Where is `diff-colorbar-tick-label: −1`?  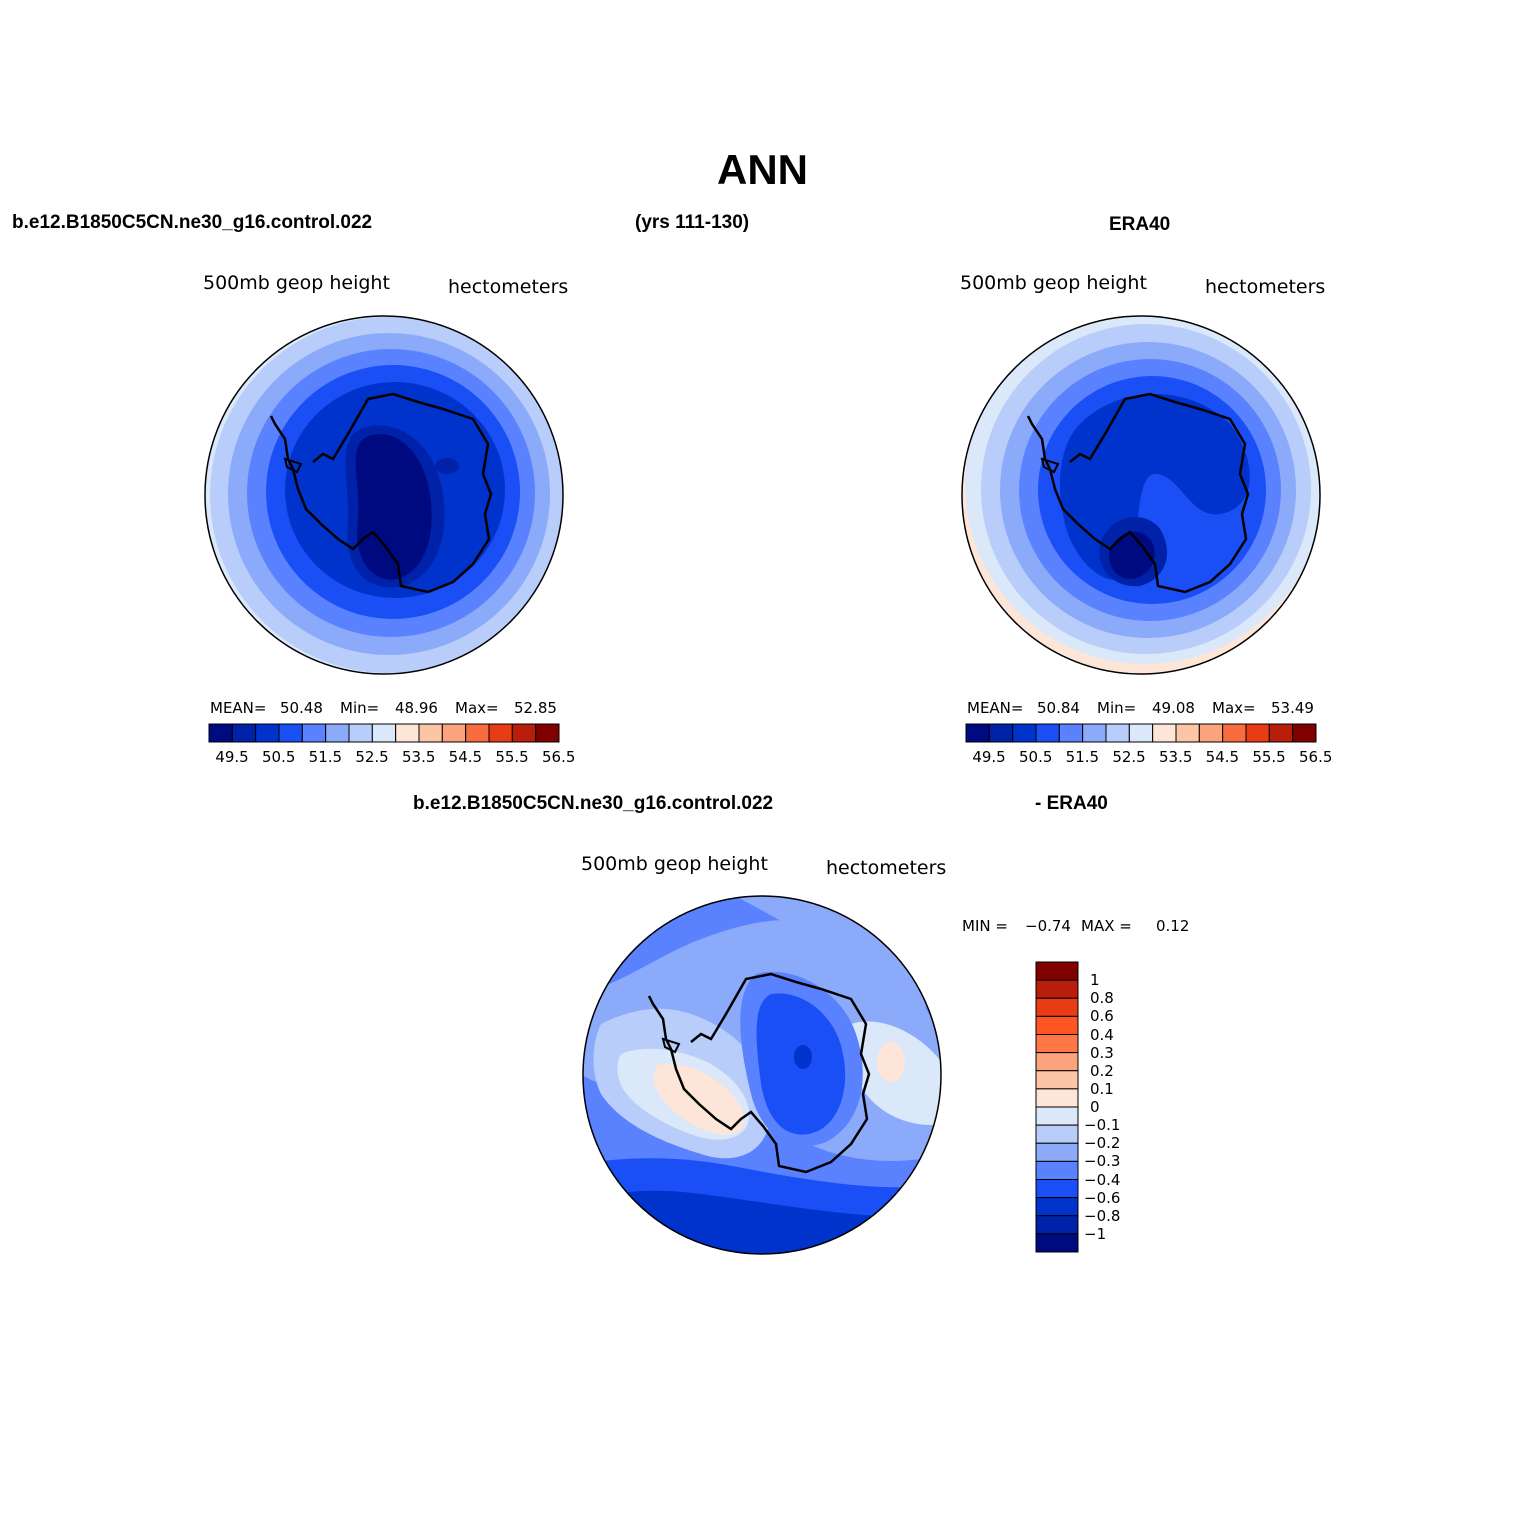 diff-colorbar-tick-label: −1 is located at coordinates (1095, 1233).